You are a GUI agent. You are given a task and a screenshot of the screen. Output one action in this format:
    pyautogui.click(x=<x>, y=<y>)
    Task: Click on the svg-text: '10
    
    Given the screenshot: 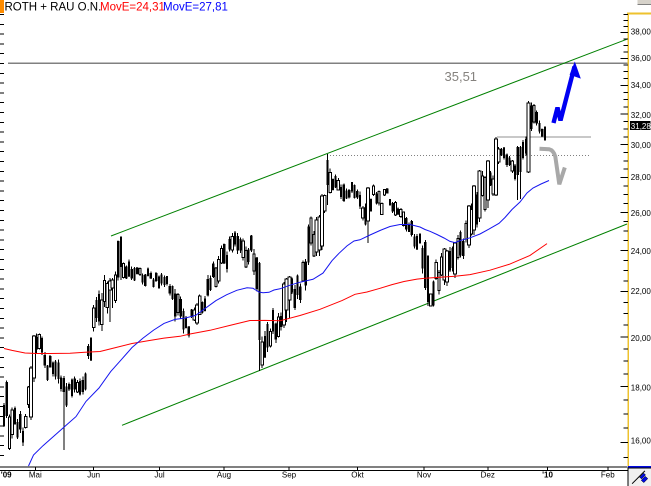 What is the action you would take?
    pyautogui.click(x=547, y=474)
    